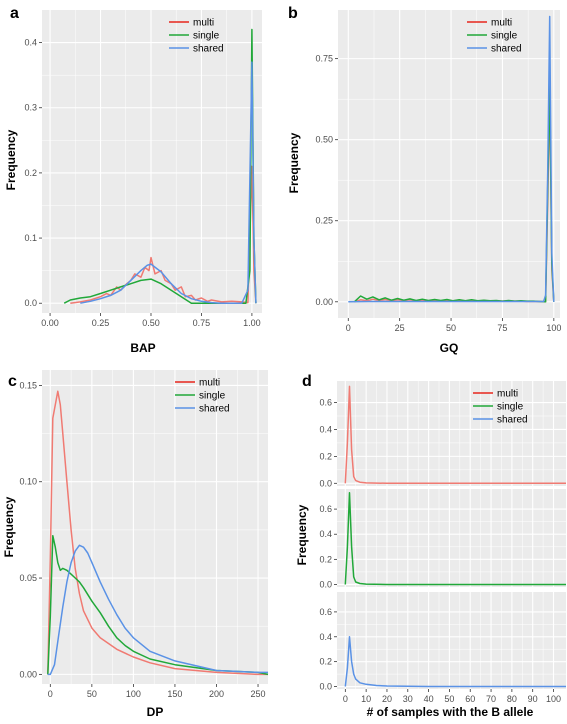 This screenshot has width=567, height=724. I want to click on x-tick-label: 10, so click(366, 699).